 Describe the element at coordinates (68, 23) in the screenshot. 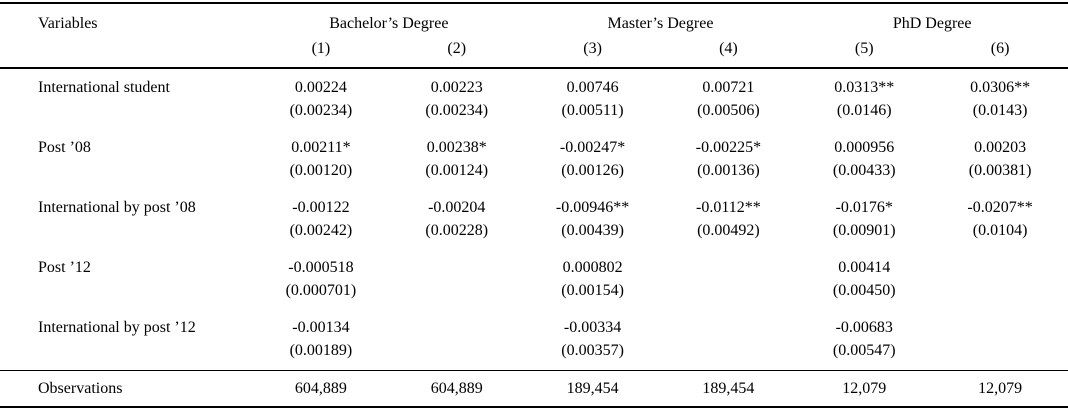

I see `variables-header: Variables` at that location.